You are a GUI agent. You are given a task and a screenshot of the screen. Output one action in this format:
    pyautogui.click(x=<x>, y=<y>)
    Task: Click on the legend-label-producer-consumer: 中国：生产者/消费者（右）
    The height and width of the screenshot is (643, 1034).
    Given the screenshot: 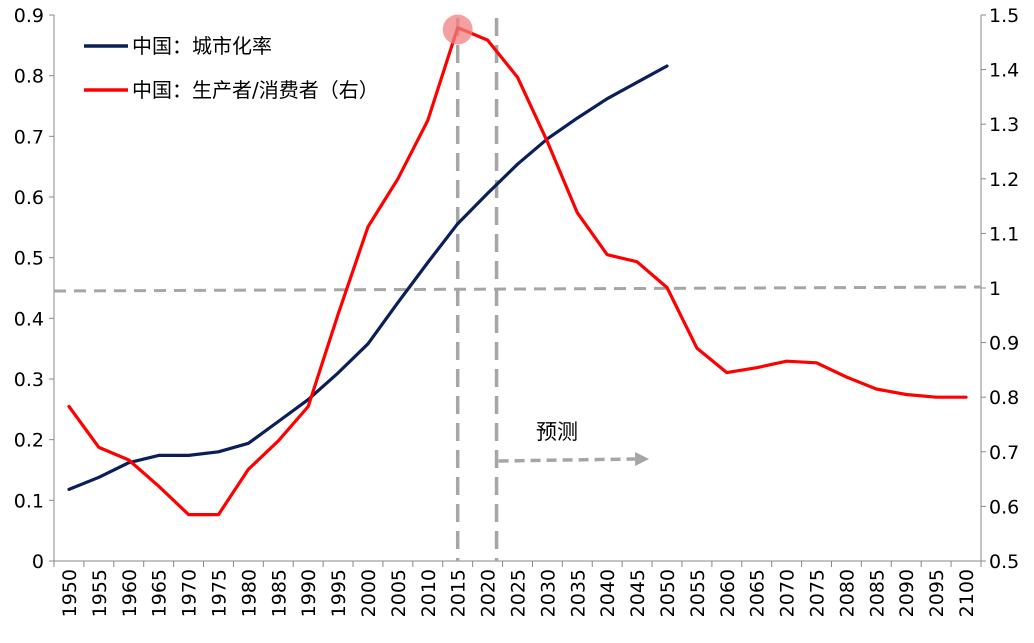 What is the action you would take?
    pyautogui.click(x=255, y=90)
    